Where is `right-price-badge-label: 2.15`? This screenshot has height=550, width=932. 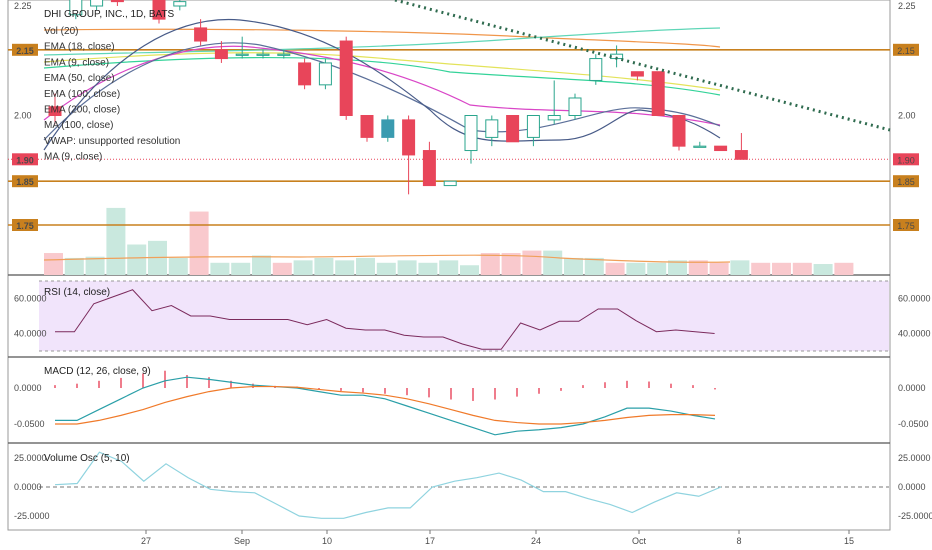
right-price-badge-label: 2.15 is located at coordinates (906, 51).